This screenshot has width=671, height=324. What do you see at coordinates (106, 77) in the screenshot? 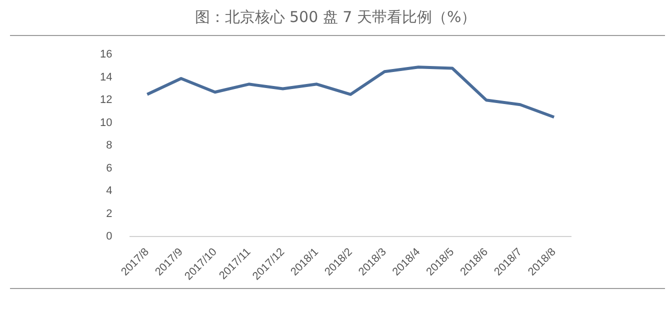
I see `y-tick-label: 14` at bounding box center [106, 77].